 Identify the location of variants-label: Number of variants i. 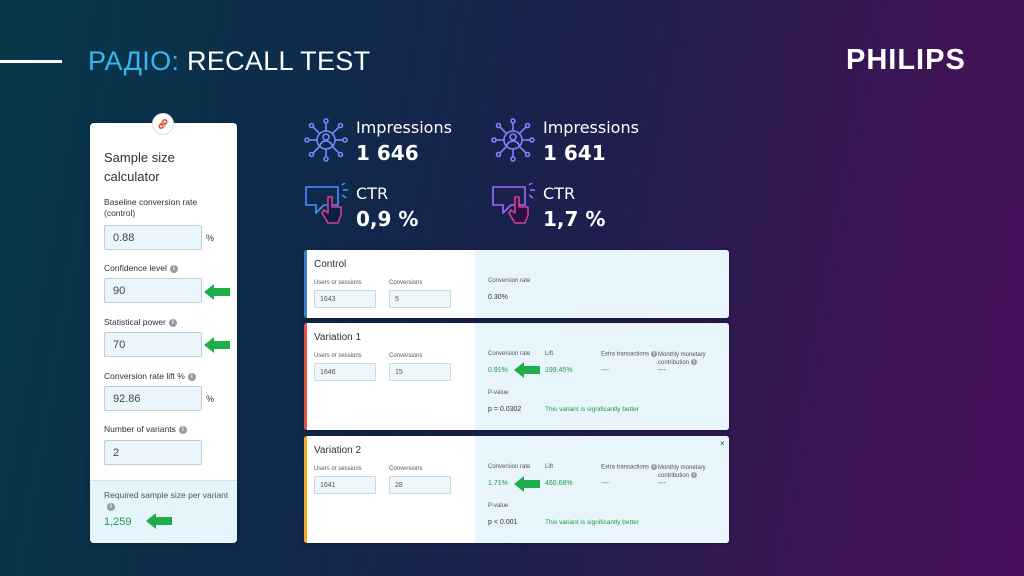
(145, 429).